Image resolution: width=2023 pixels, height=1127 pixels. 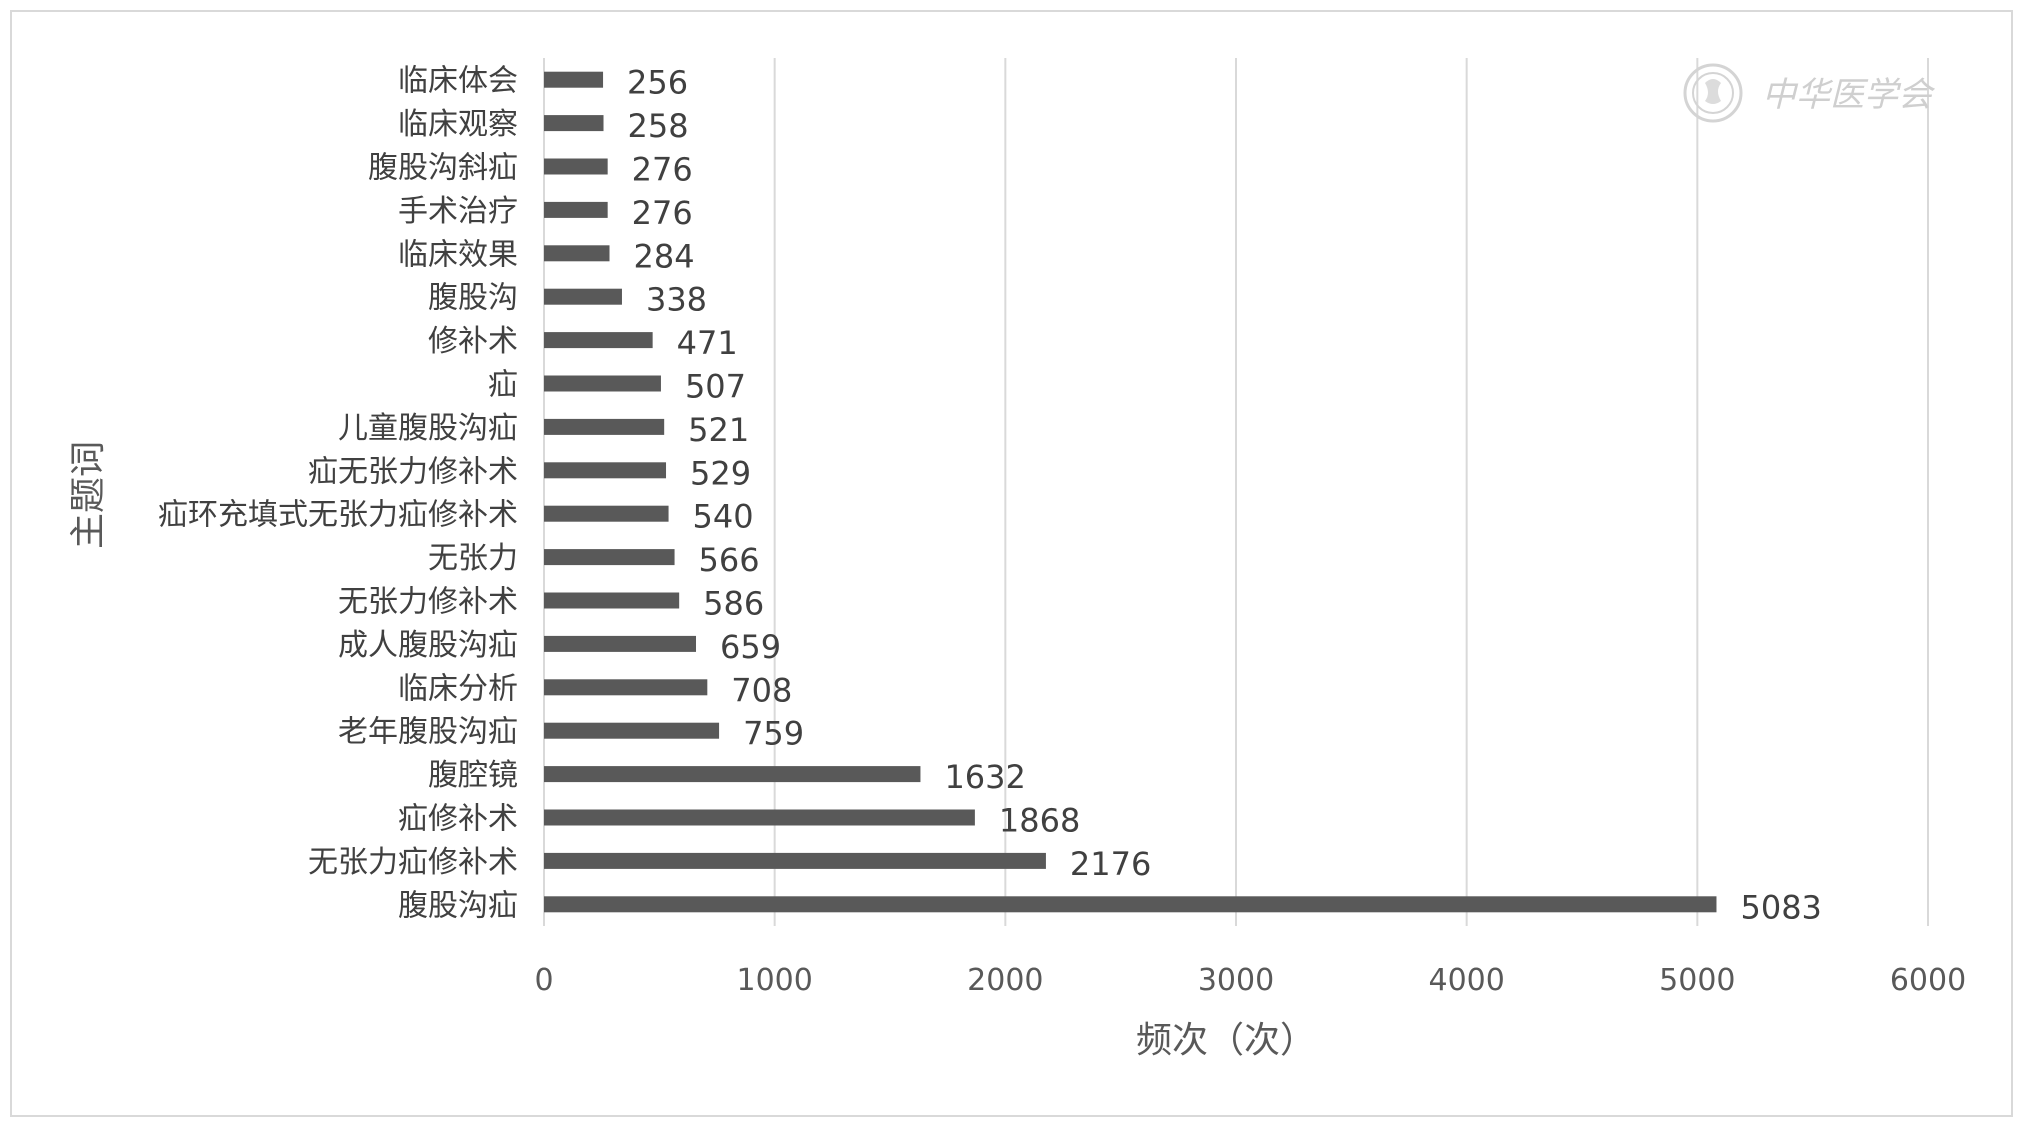 I want to click on value-label: 586, so click(x=733, y=604).